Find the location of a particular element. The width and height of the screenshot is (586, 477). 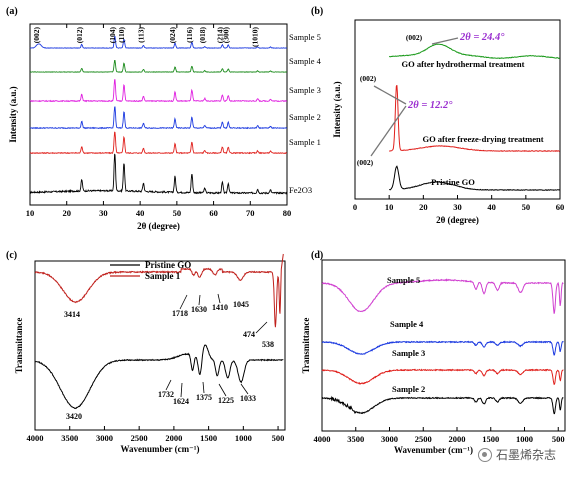

panel-a-xtick-label: 40 is located at coordinates (140, 213).